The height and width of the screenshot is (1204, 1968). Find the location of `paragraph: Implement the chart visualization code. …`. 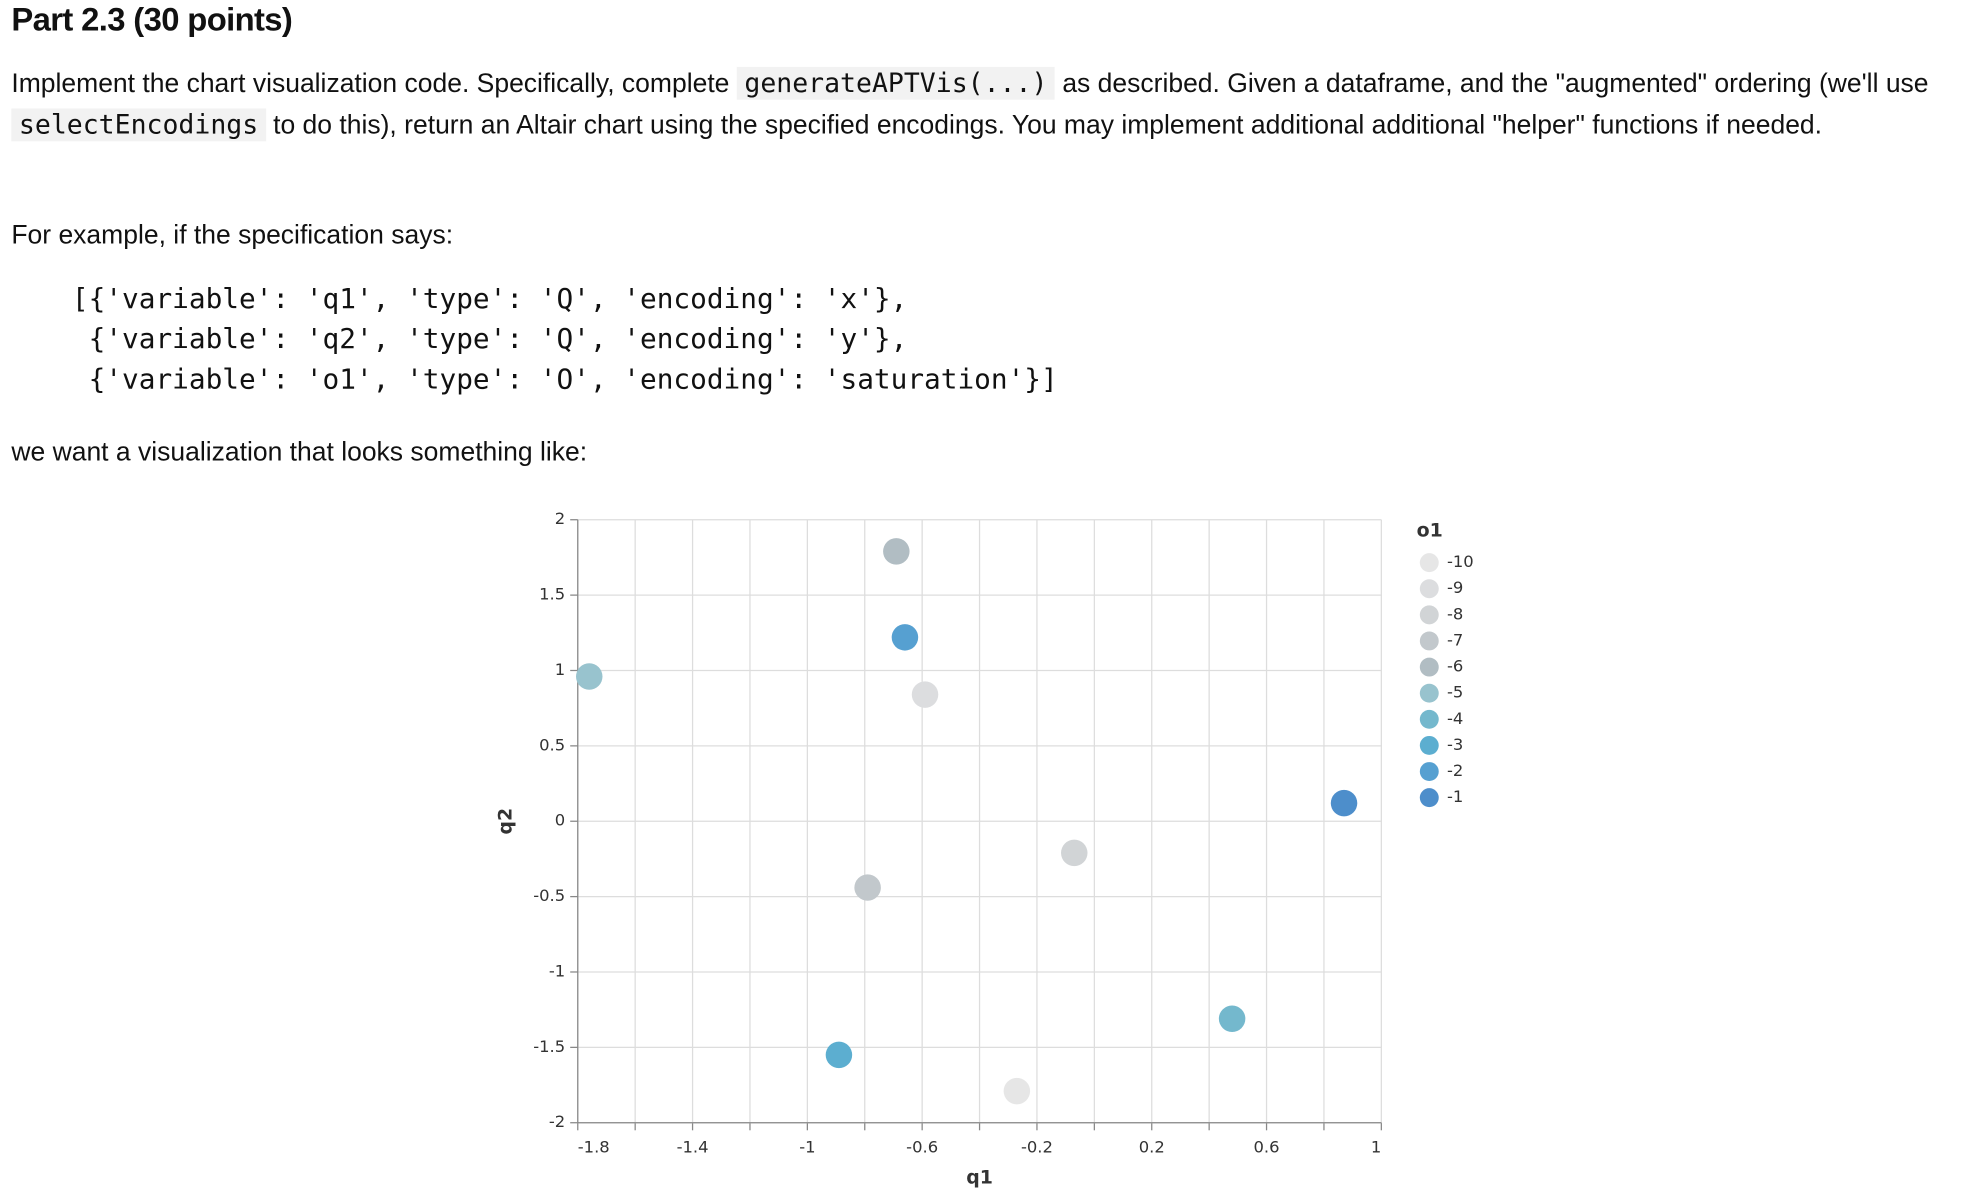

paragraph: Implement the chart visualization code. … is located at coordinates (987, 104).